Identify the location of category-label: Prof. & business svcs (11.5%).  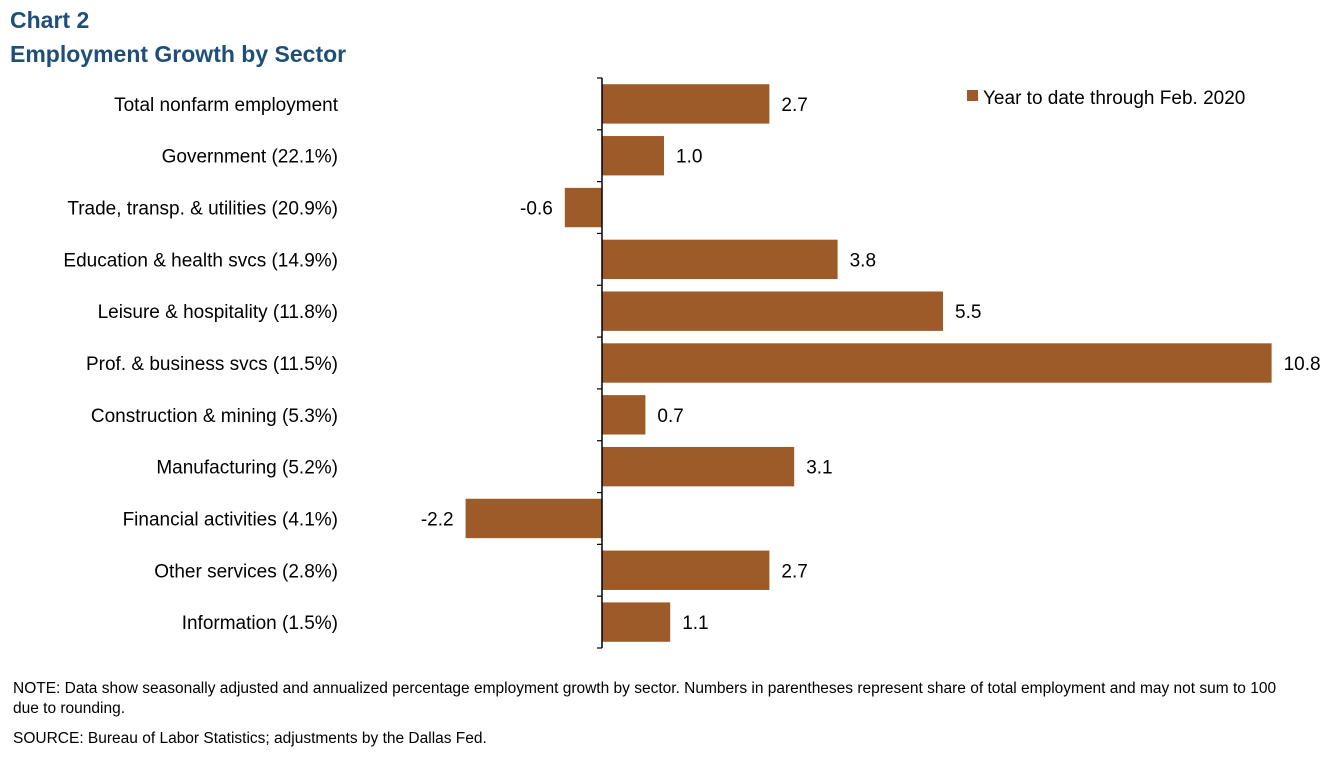
(212, 364).